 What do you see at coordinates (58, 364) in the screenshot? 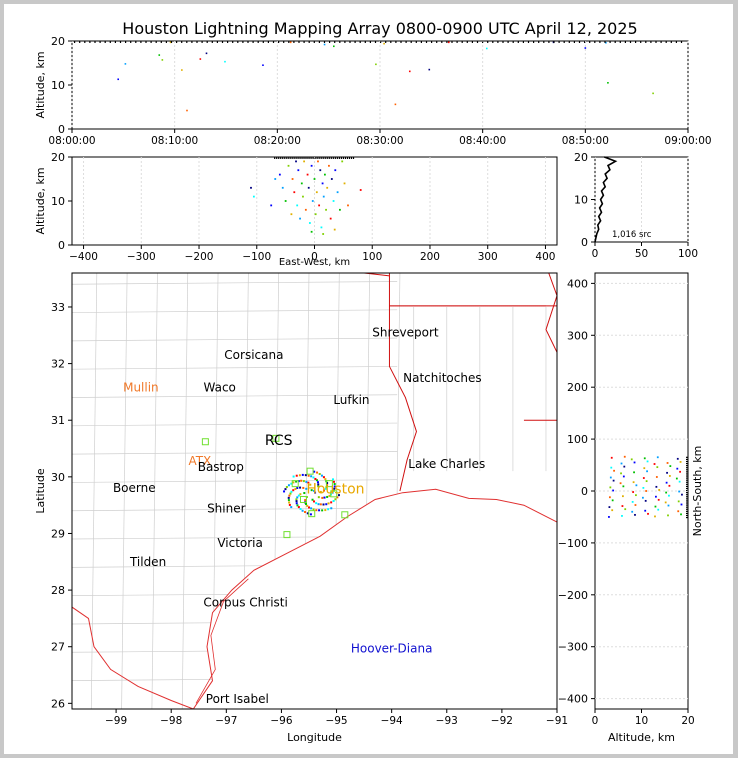
I see `y-tick-label: 32` at bounding box center [58, 364].